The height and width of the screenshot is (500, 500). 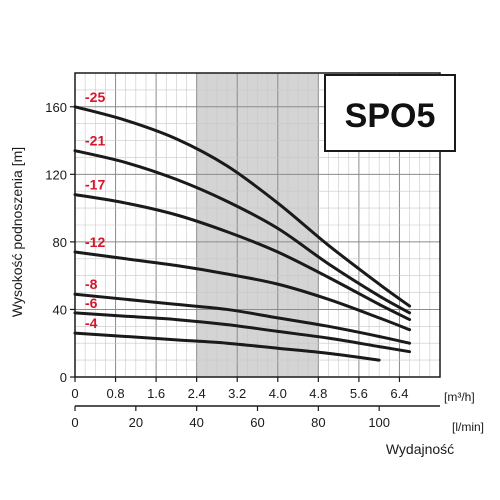 I want to click on y-tick-label: 160, so click(x=56, y=107).